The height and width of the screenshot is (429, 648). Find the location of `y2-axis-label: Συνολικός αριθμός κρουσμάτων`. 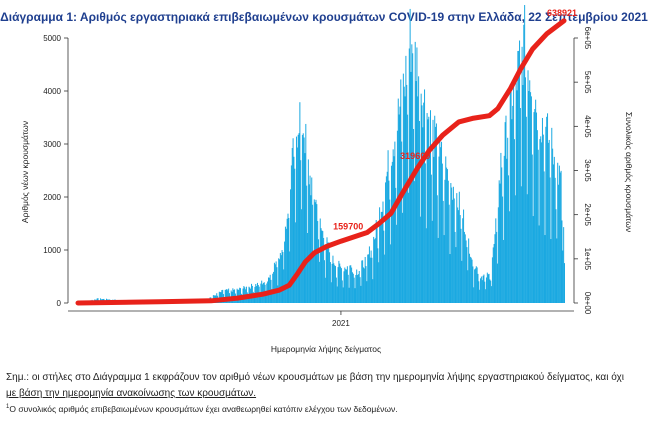

y2-axis-label: Συνολικός αριθμός κρουσμάτων is located at coordinates (629, 172).